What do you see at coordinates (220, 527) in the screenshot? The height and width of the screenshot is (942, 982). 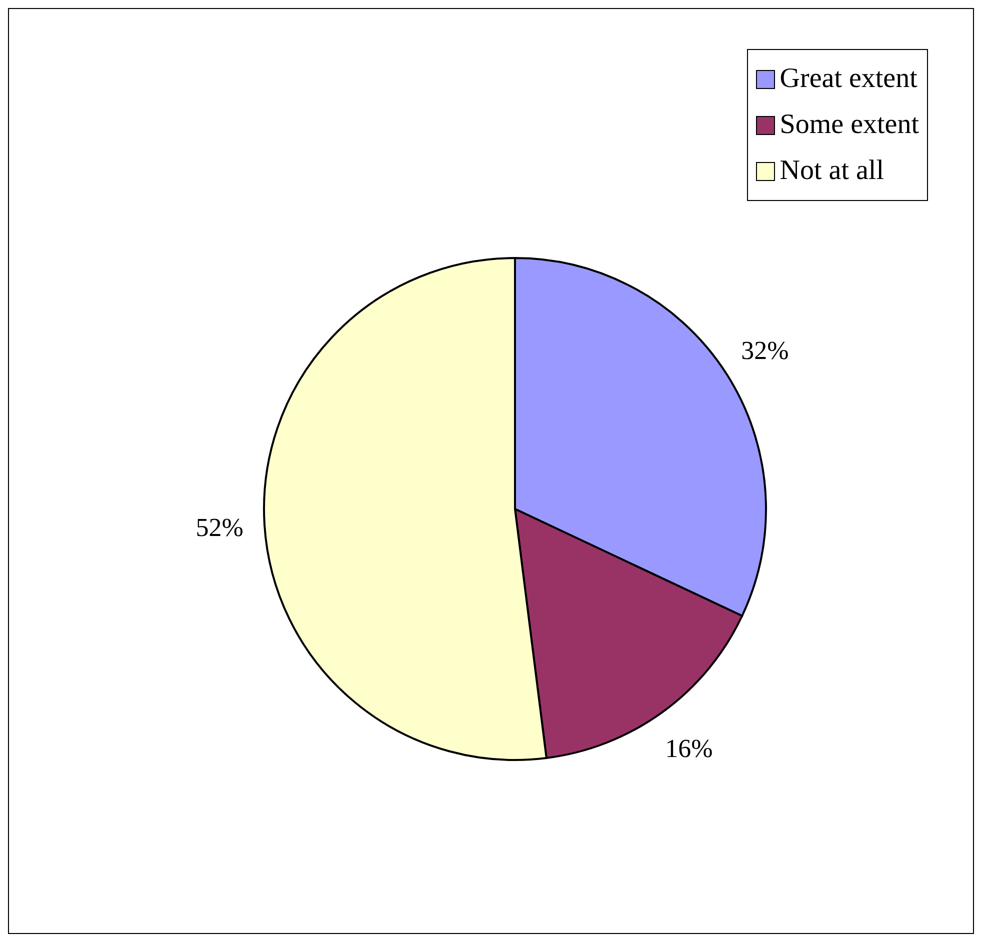 I see `data-label: 52%` at bounding box center [220, 527].